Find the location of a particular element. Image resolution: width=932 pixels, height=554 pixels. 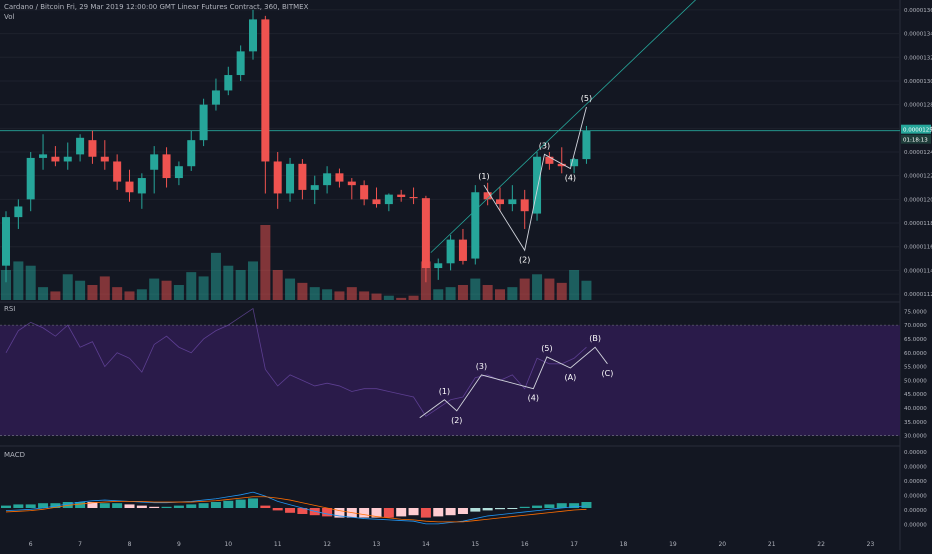

price-axis-label: 0.00001300 is located at coordinates (918, 82).